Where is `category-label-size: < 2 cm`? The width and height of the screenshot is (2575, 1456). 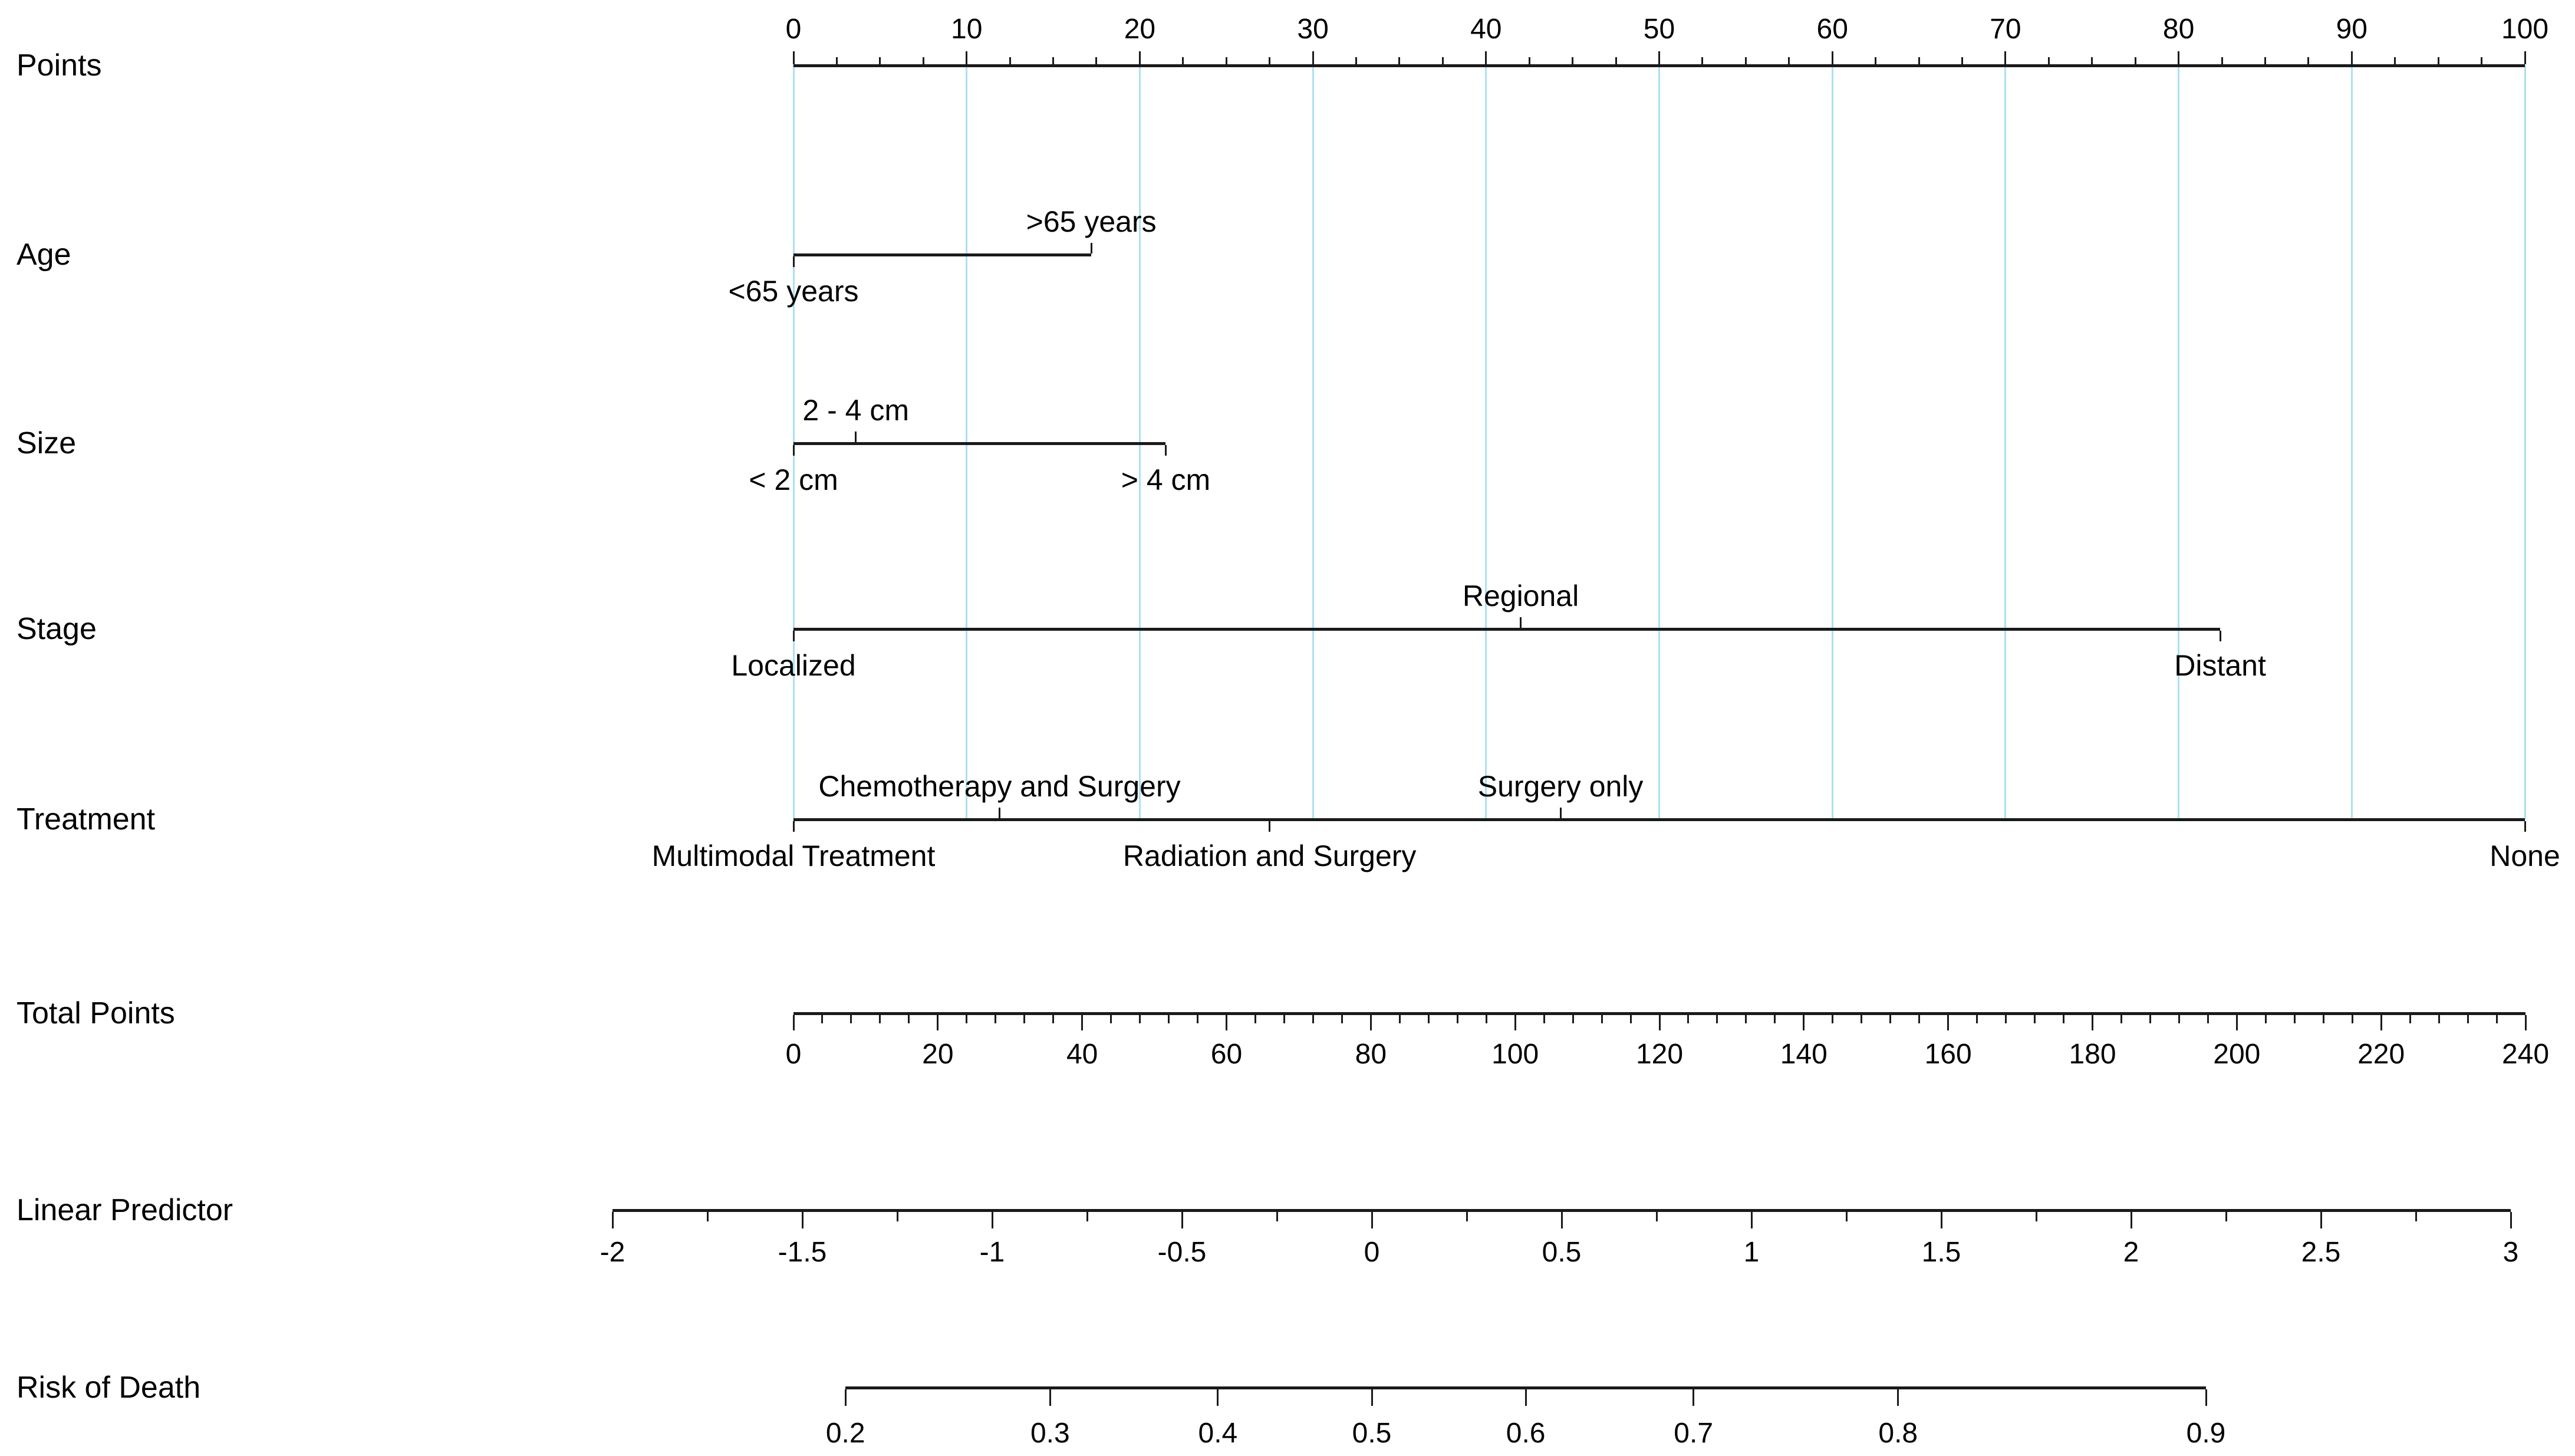 category-label-size: < 2 cm is located at coordinates (794, 479).